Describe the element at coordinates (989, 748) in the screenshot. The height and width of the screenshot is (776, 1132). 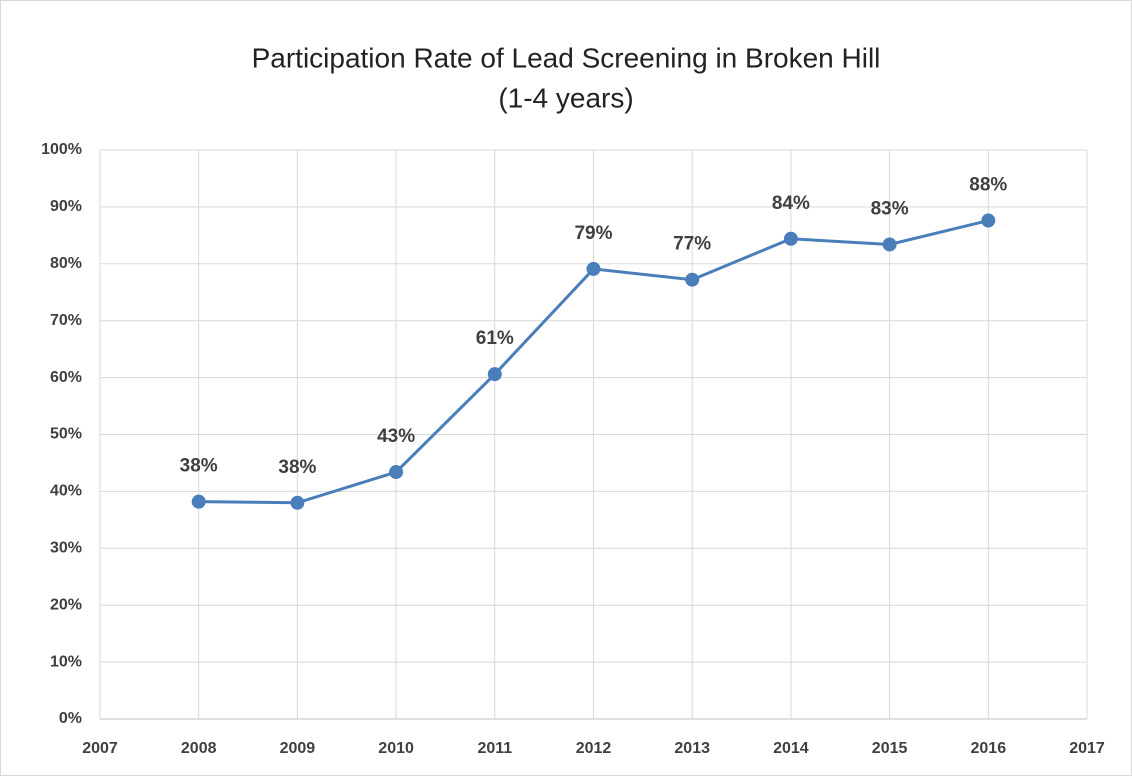
I see `x-tick-label: 2016` at that location.